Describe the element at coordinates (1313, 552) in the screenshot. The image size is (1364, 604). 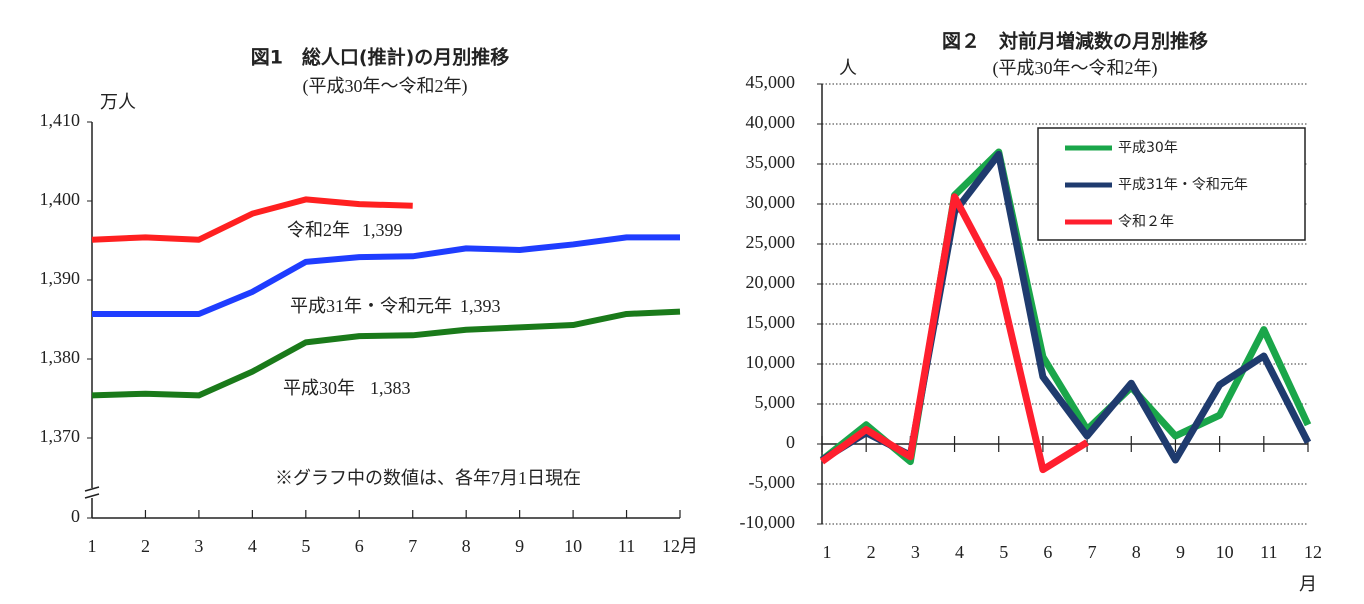
I see `x-tick-label: 12` at that location.